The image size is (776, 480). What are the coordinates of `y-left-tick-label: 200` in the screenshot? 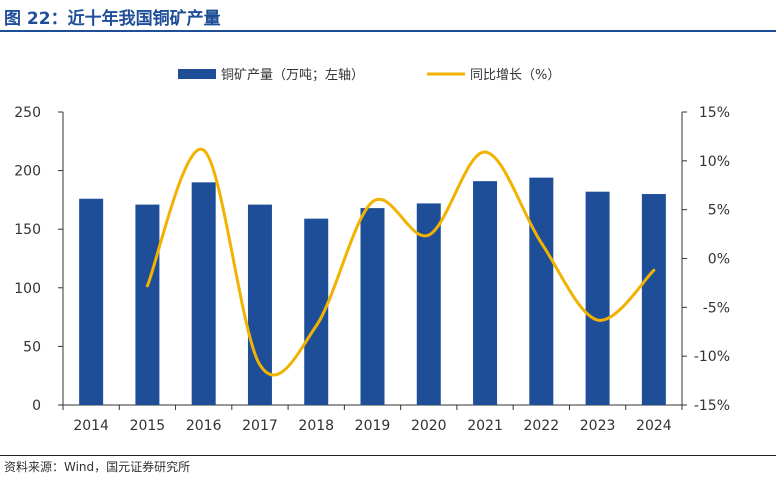 It's located at (27, 172).